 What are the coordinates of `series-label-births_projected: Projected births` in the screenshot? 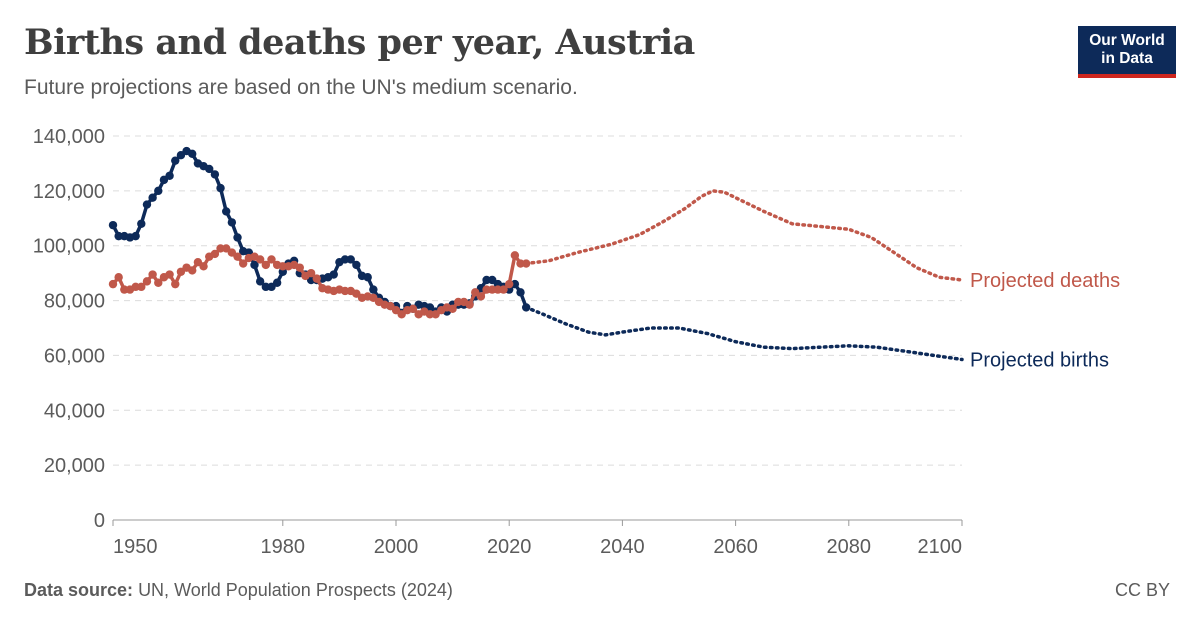 It's located at (1039, 361).